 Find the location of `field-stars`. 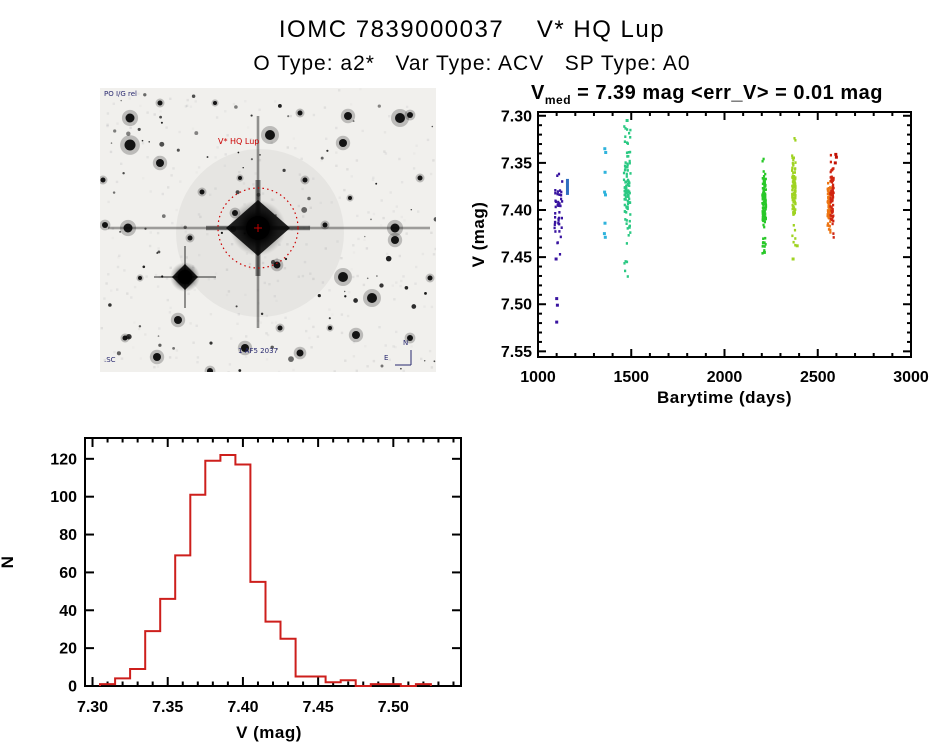

field-stars is located at coordinates (268, 235).